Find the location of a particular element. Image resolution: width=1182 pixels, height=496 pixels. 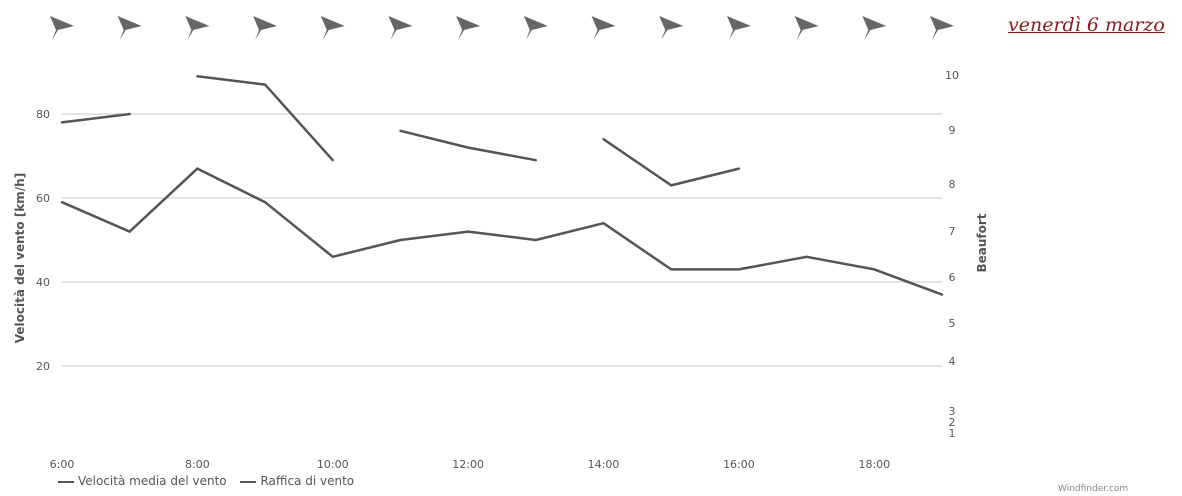

y-axis-label-left: Velocità del vento [km/h] is located at coordinates (20, 258).